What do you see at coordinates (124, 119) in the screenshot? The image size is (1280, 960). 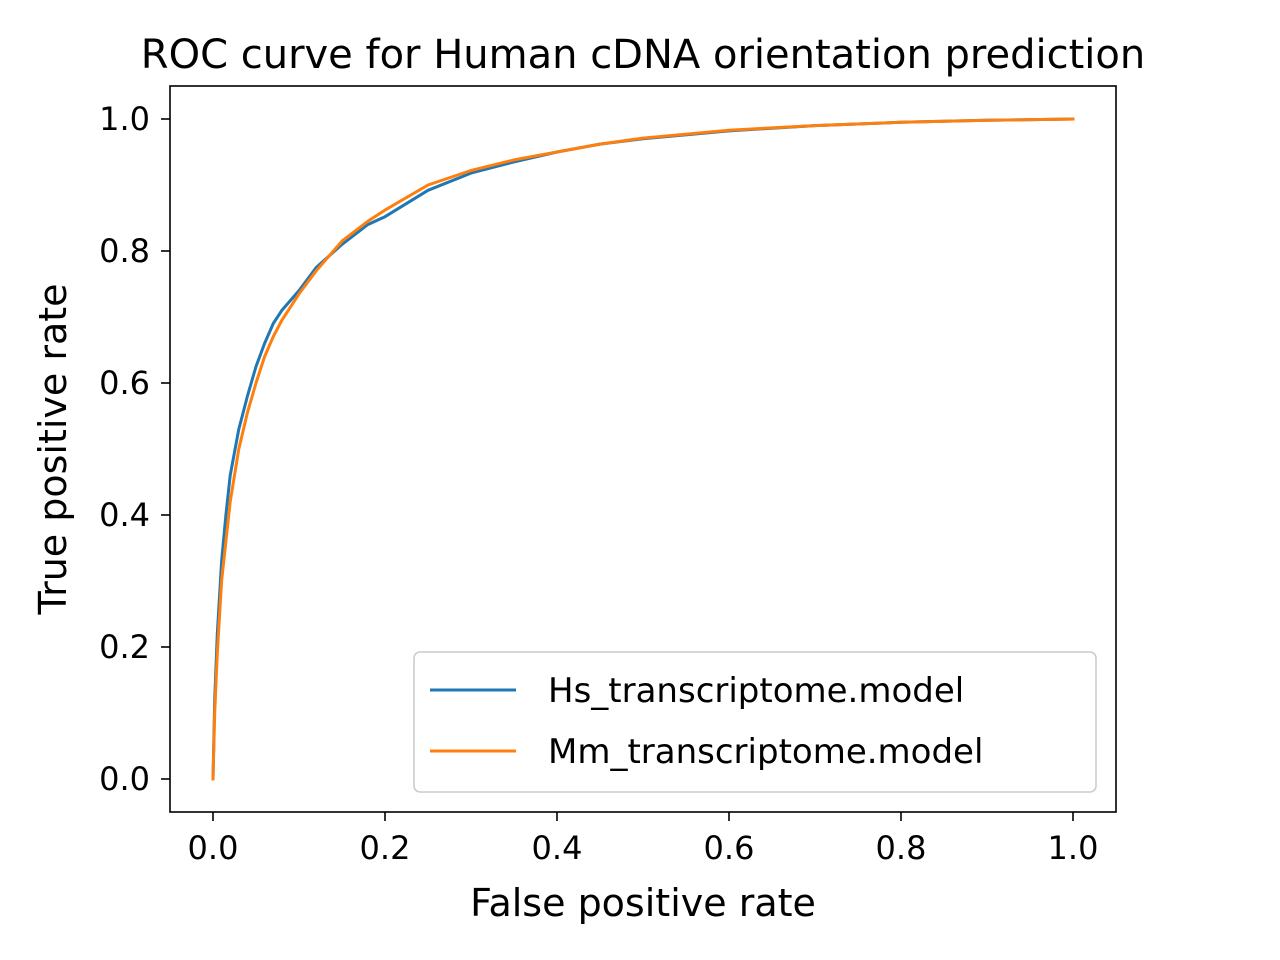 I see `y-tick-label: 1.0` at bounding box center [124, 119].